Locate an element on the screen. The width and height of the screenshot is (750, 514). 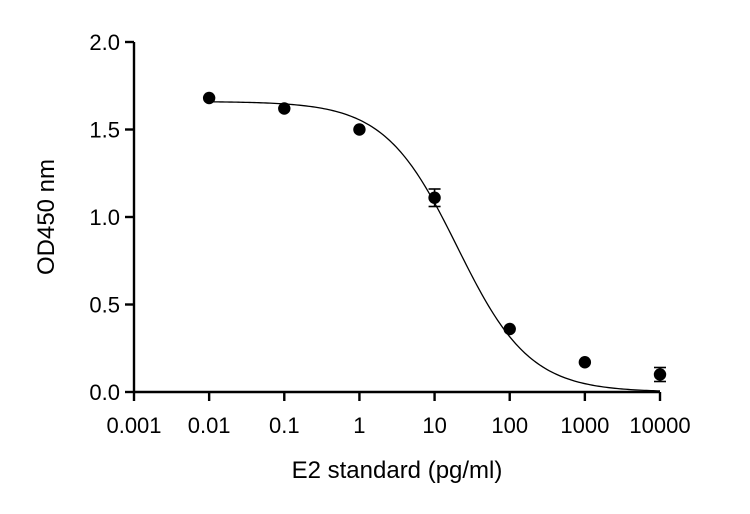
x-tick-label: 100 is located at coordinates (509, 425).